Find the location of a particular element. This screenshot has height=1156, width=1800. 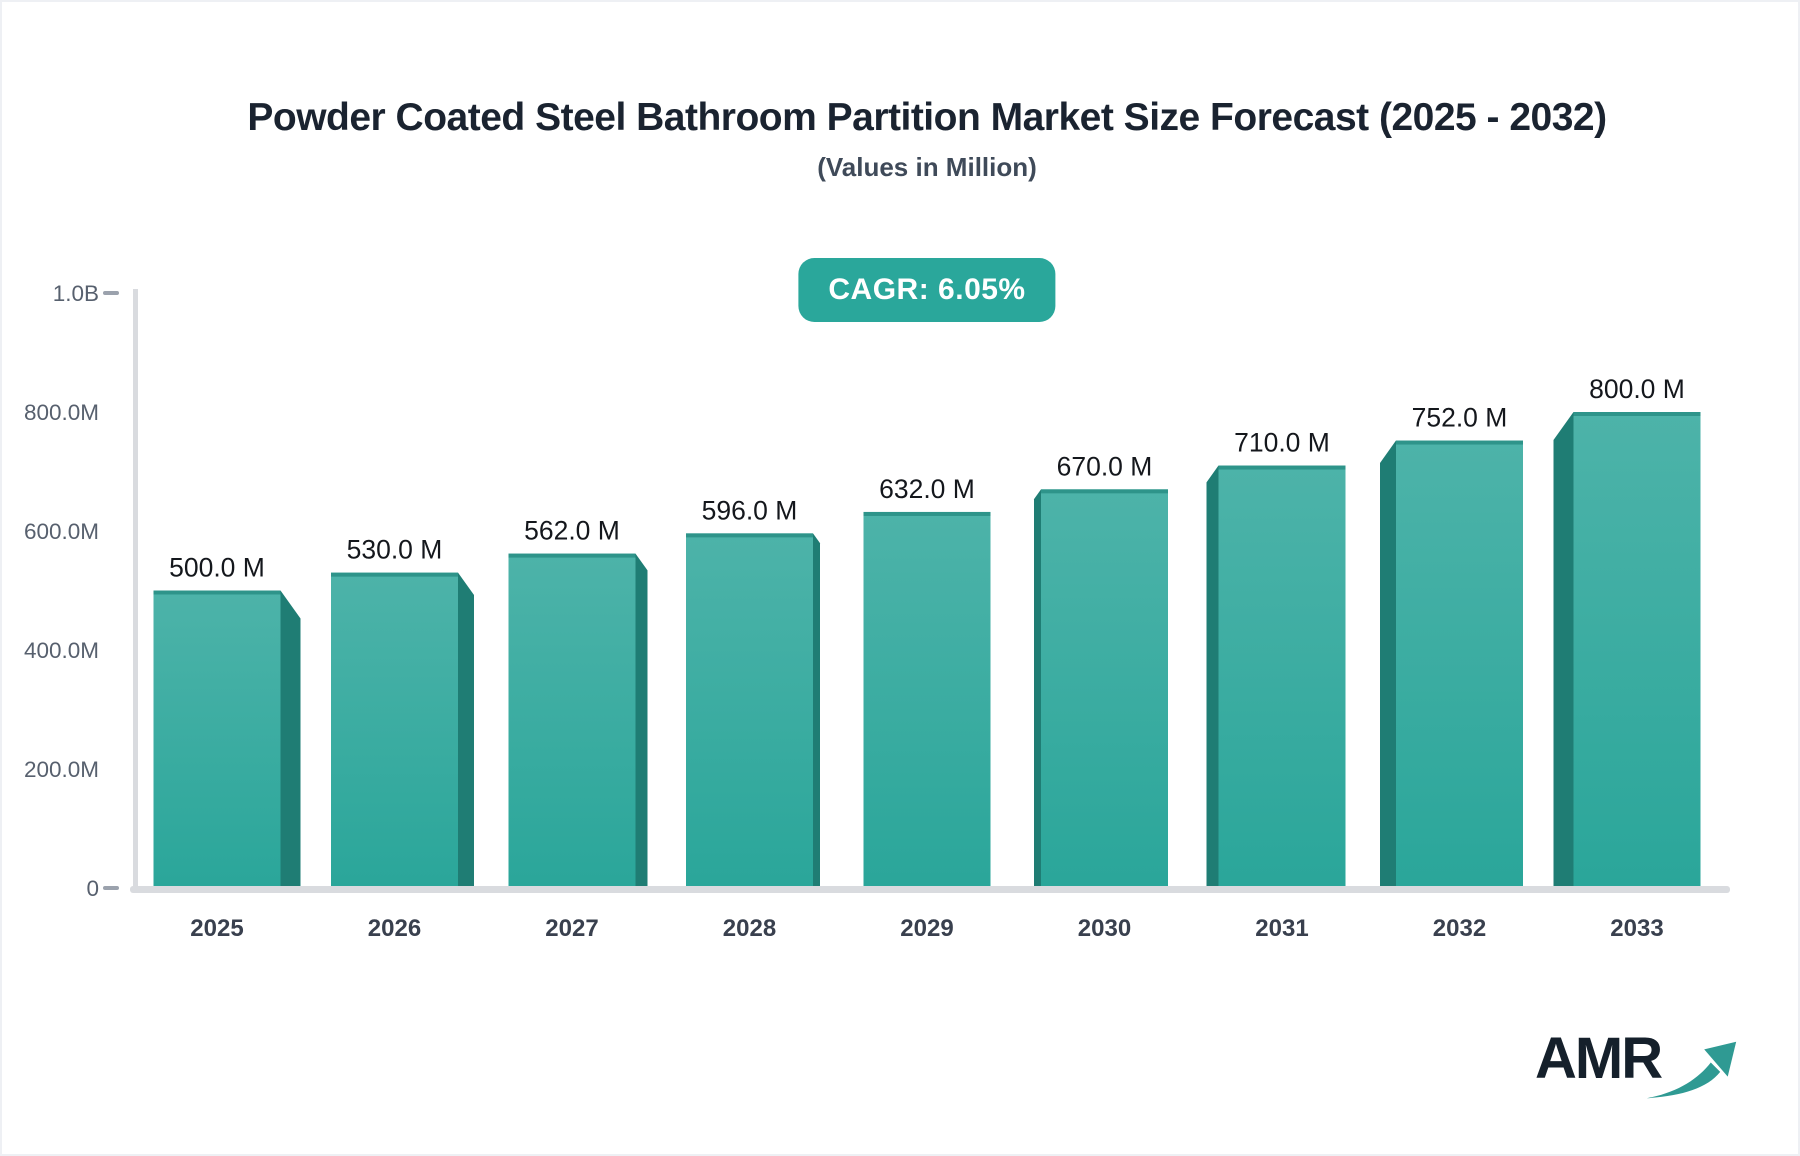

bar-top-edge-2029 is located at coordinates (927, 513).